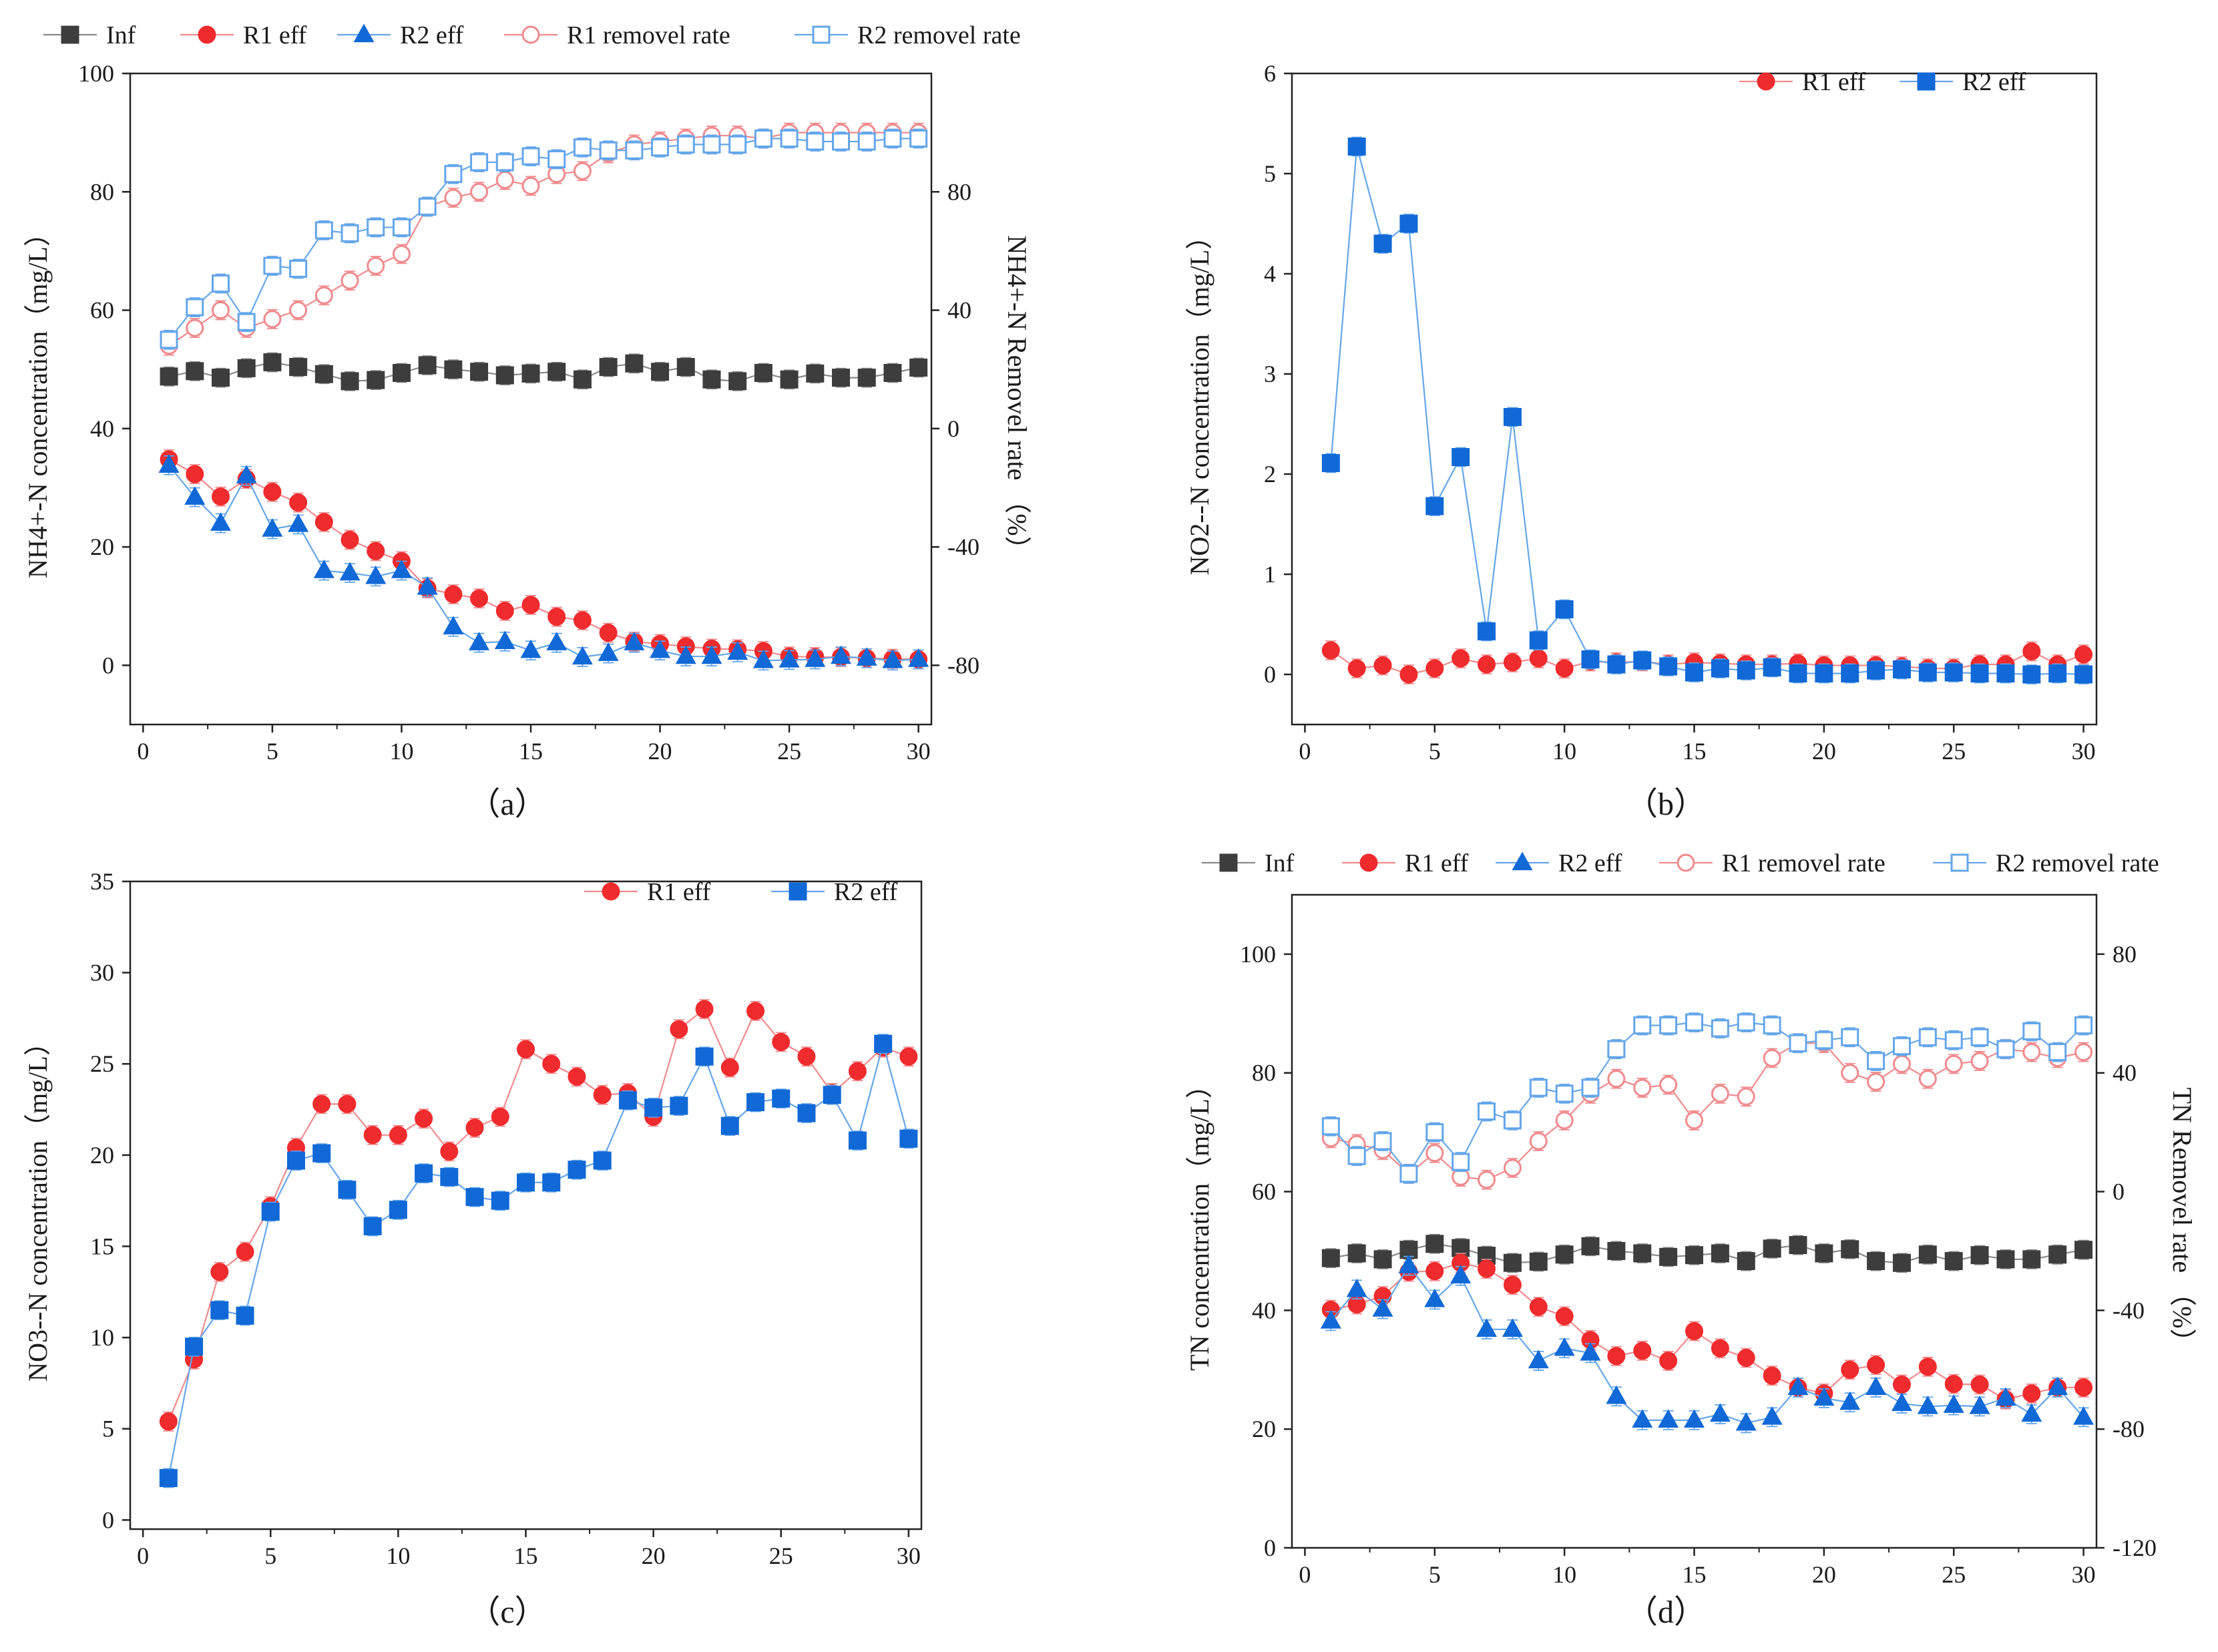 The height and width of the screenshot is (1652, 2218). I want to click on y-tick-label: 35, so click(102, 881).